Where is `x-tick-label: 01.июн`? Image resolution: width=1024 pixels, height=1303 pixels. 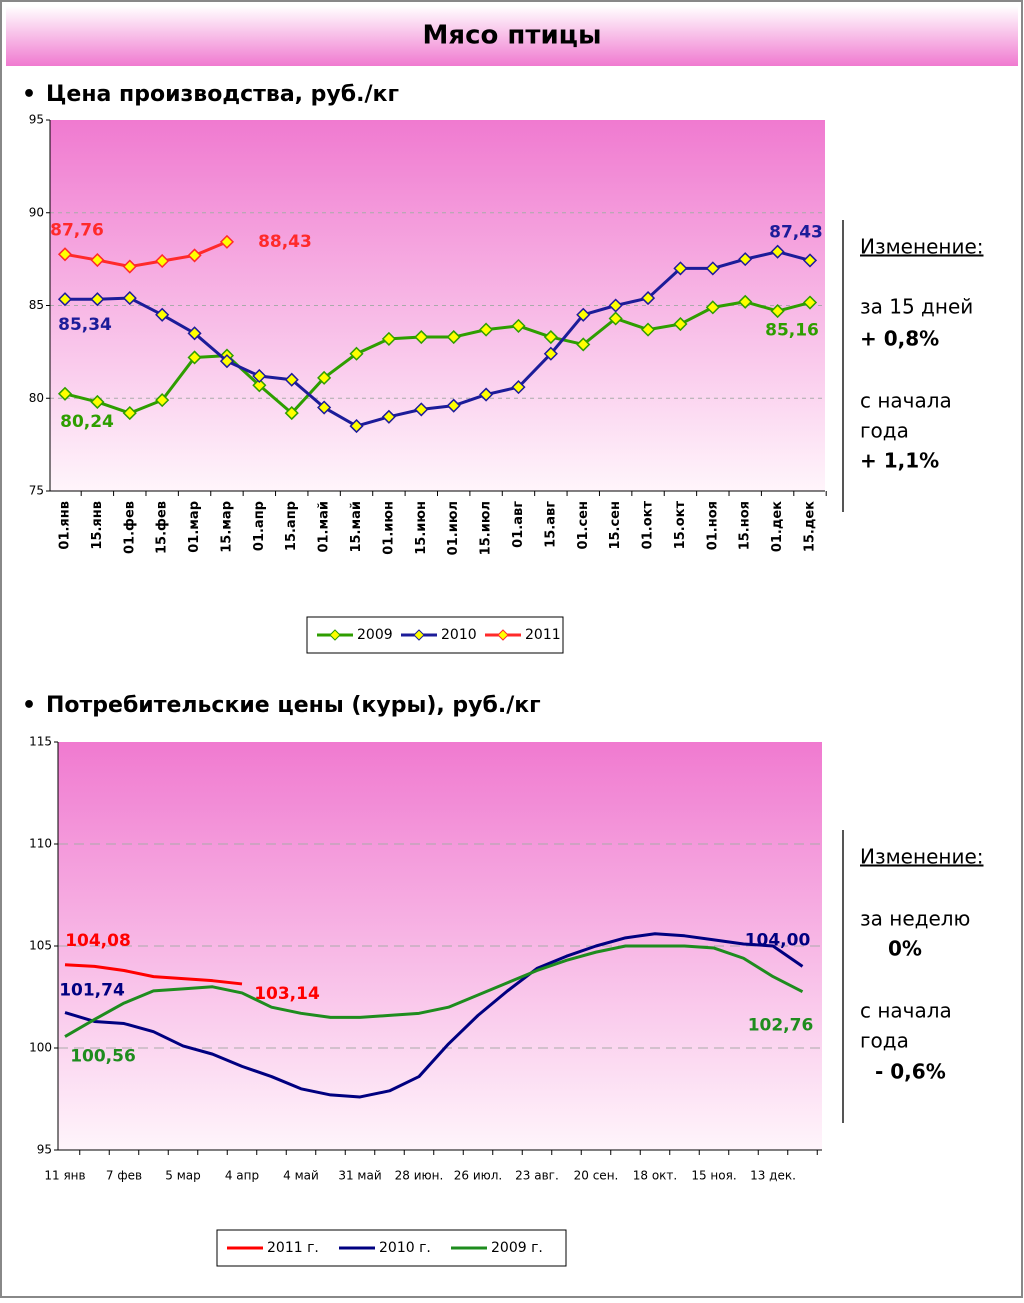
x-tick-label: 01.июн is located at coordinates (388, 528).